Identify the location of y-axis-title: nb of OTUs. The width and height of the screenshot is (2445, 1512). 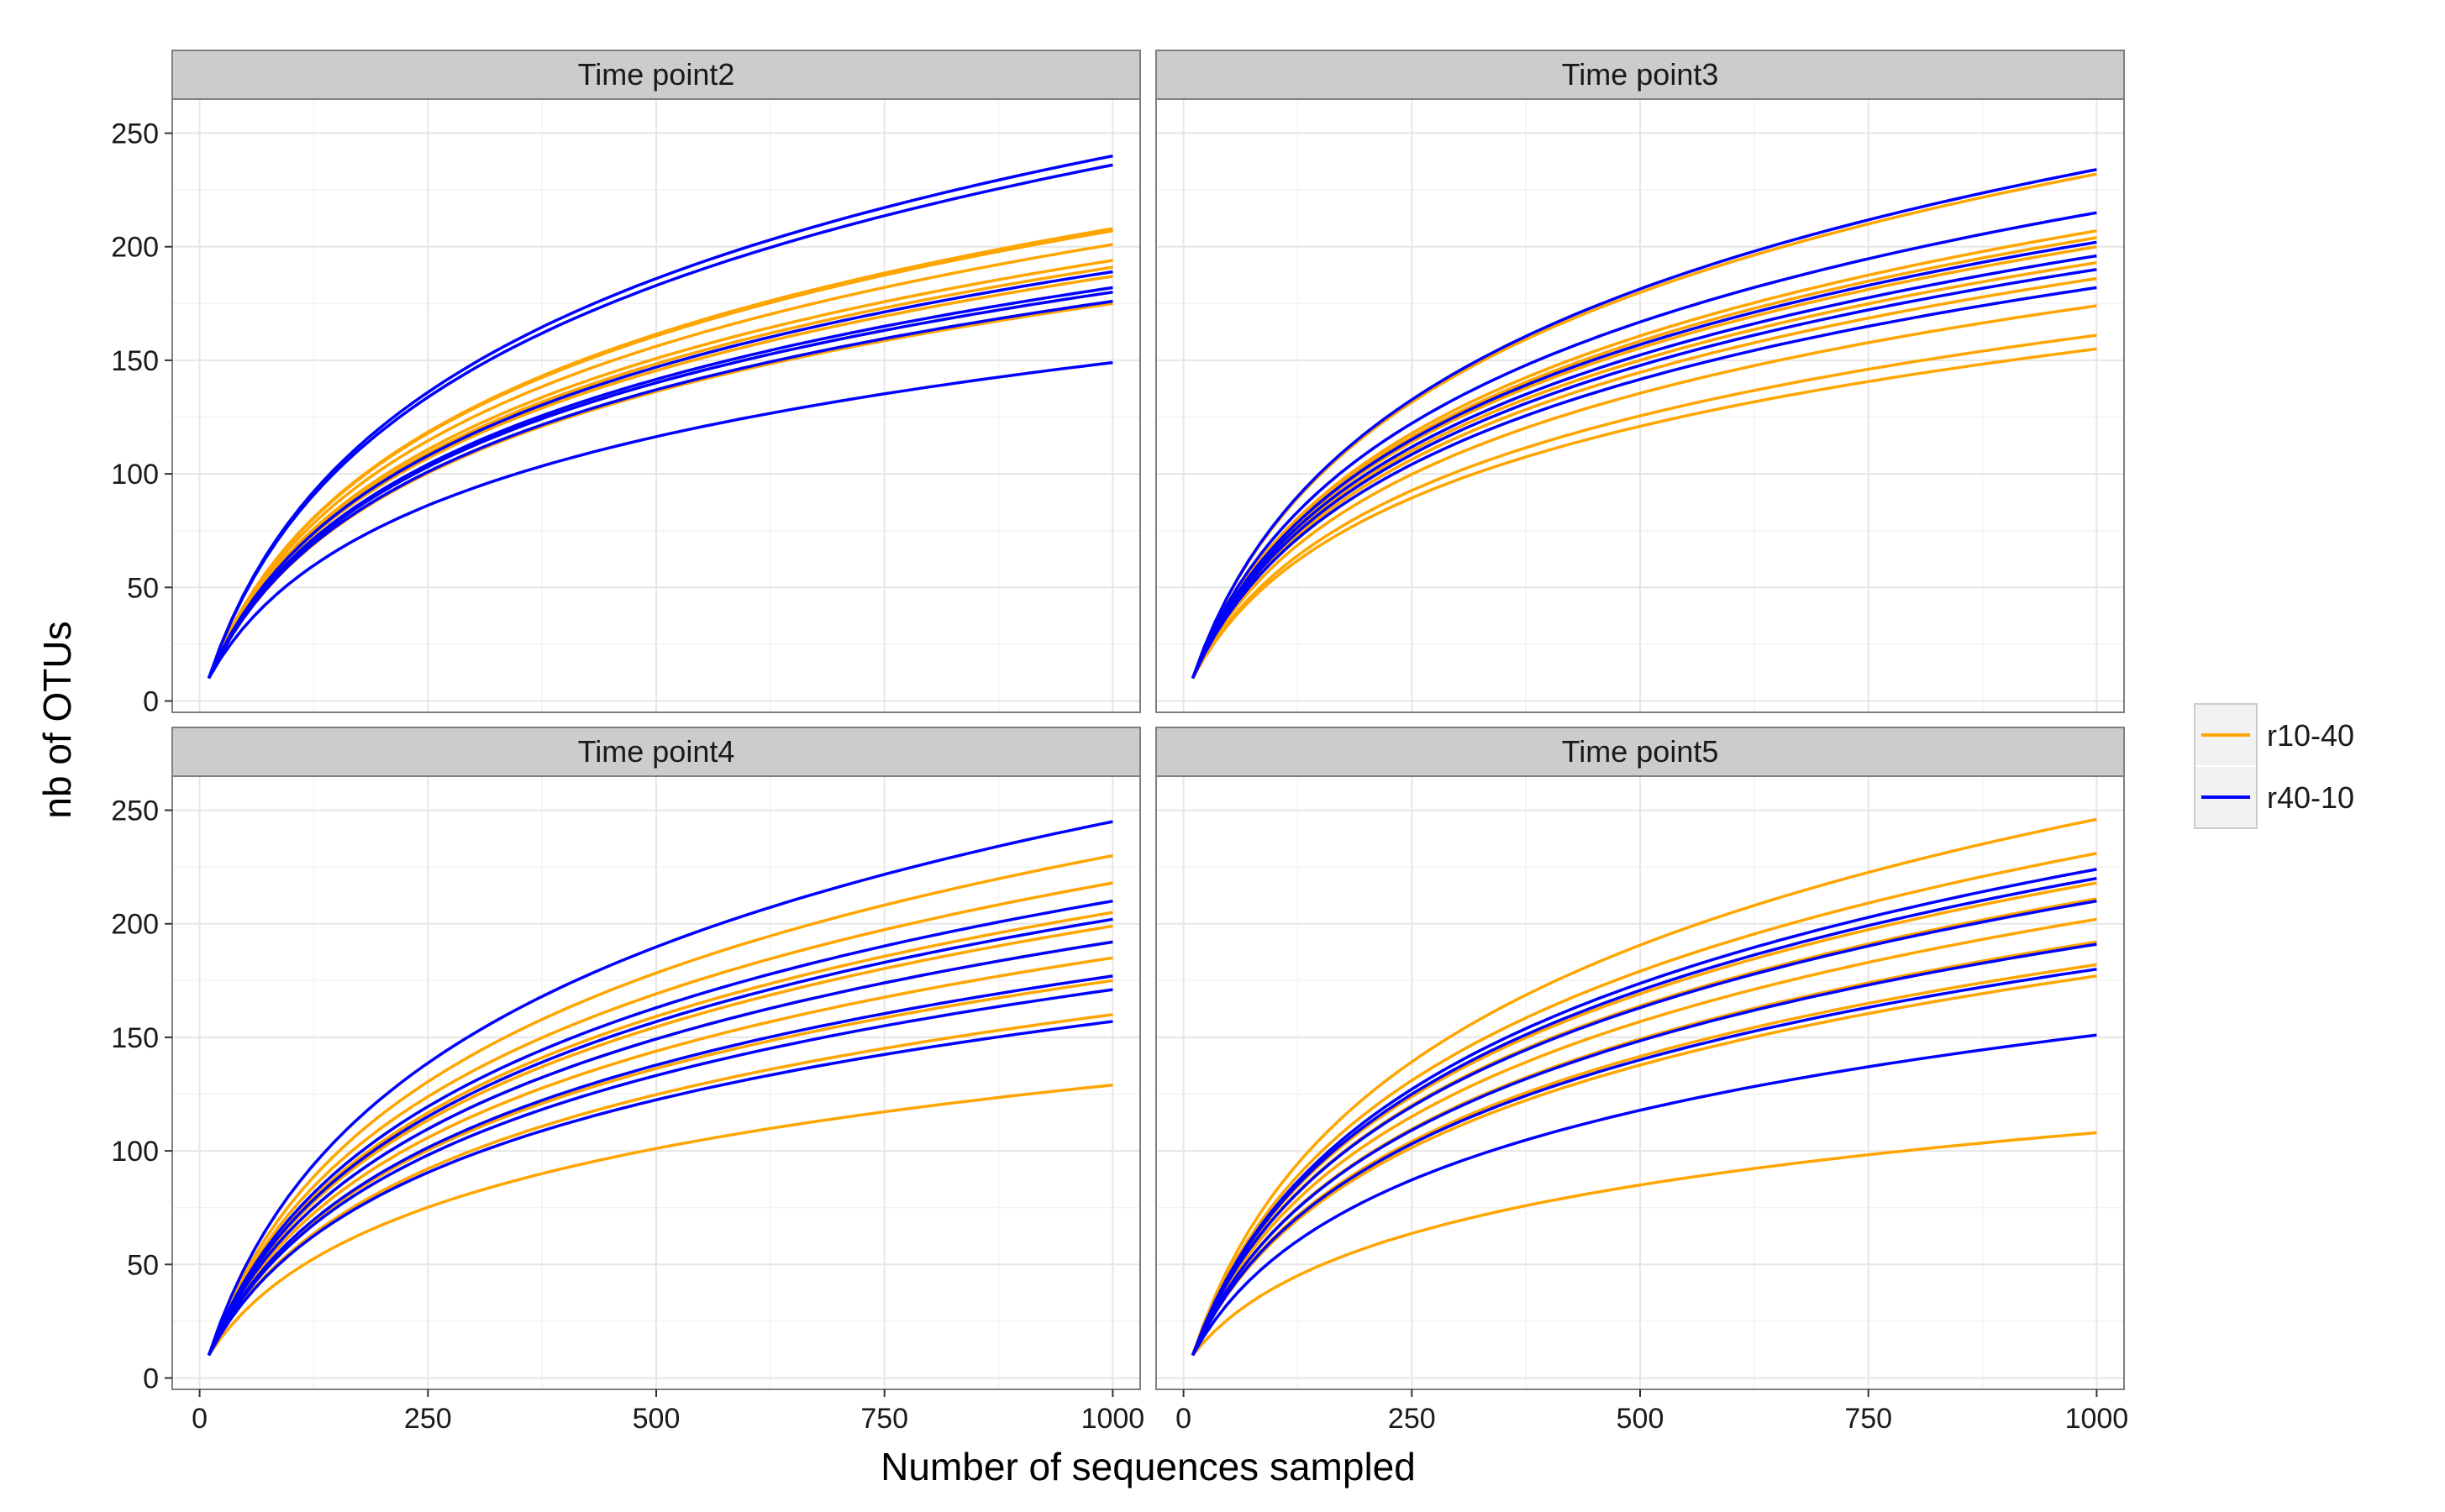
(57, 719).